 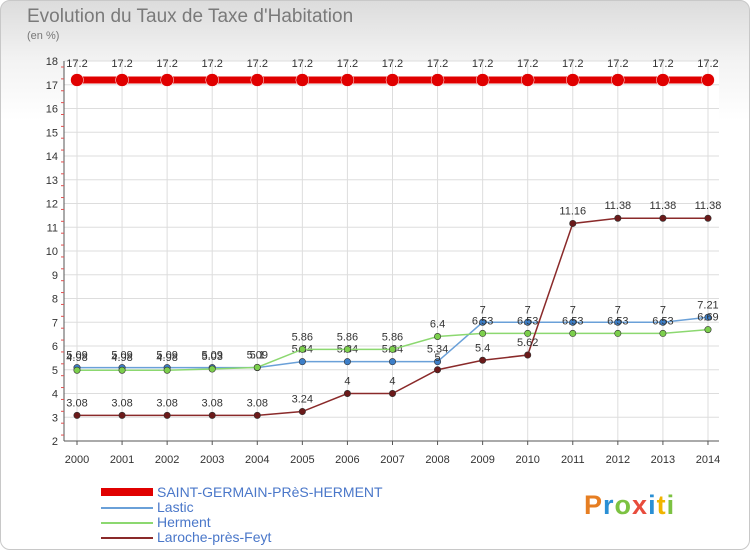 I want to click on x-tick-label: 2014, so click(x=708, y=460).